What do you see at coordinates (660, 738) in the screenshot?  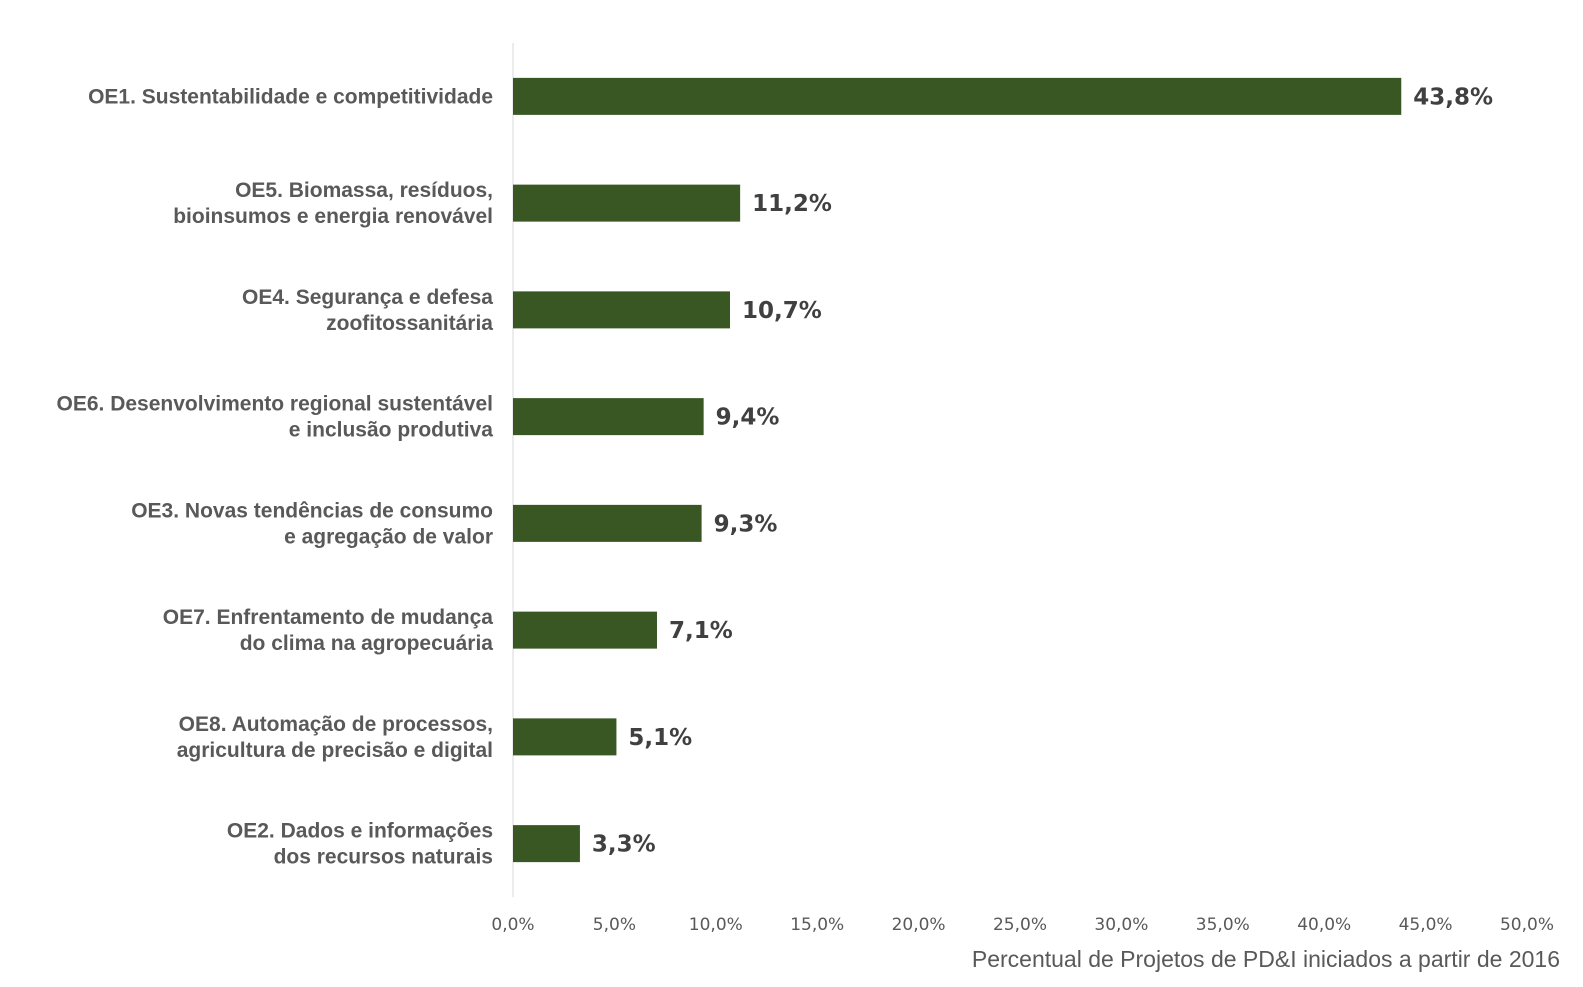 I see `data-label: 5,1%` at bounding box center [660, 738].